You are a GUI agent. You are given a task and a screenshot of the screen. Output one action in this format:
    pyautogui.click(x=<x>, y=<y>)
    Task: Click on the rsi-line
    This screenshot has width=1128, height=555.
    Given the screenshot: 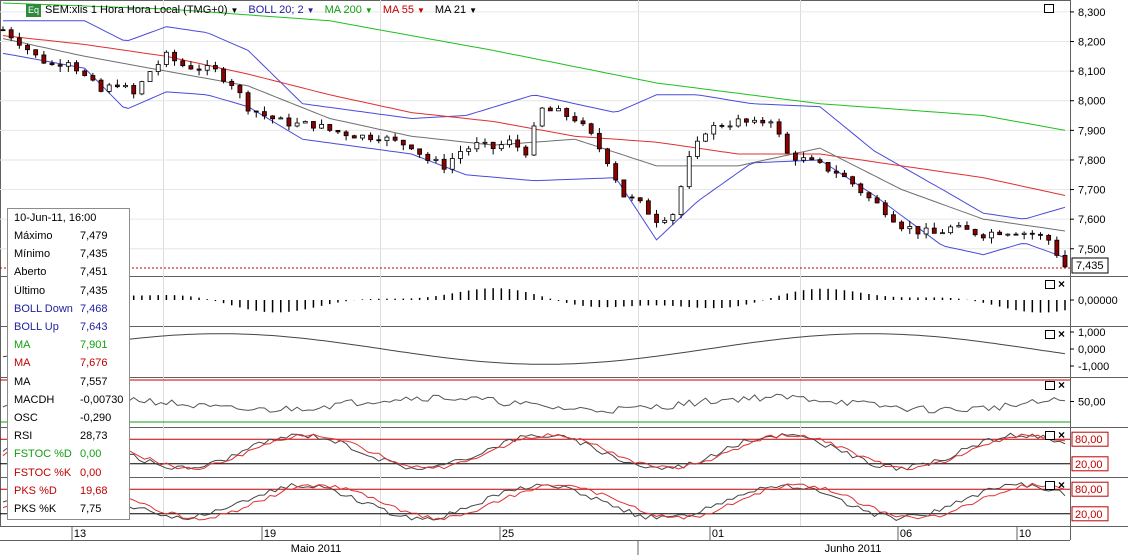 What is the action you would take?
    pyautogui.click(x=534, y=403)
    